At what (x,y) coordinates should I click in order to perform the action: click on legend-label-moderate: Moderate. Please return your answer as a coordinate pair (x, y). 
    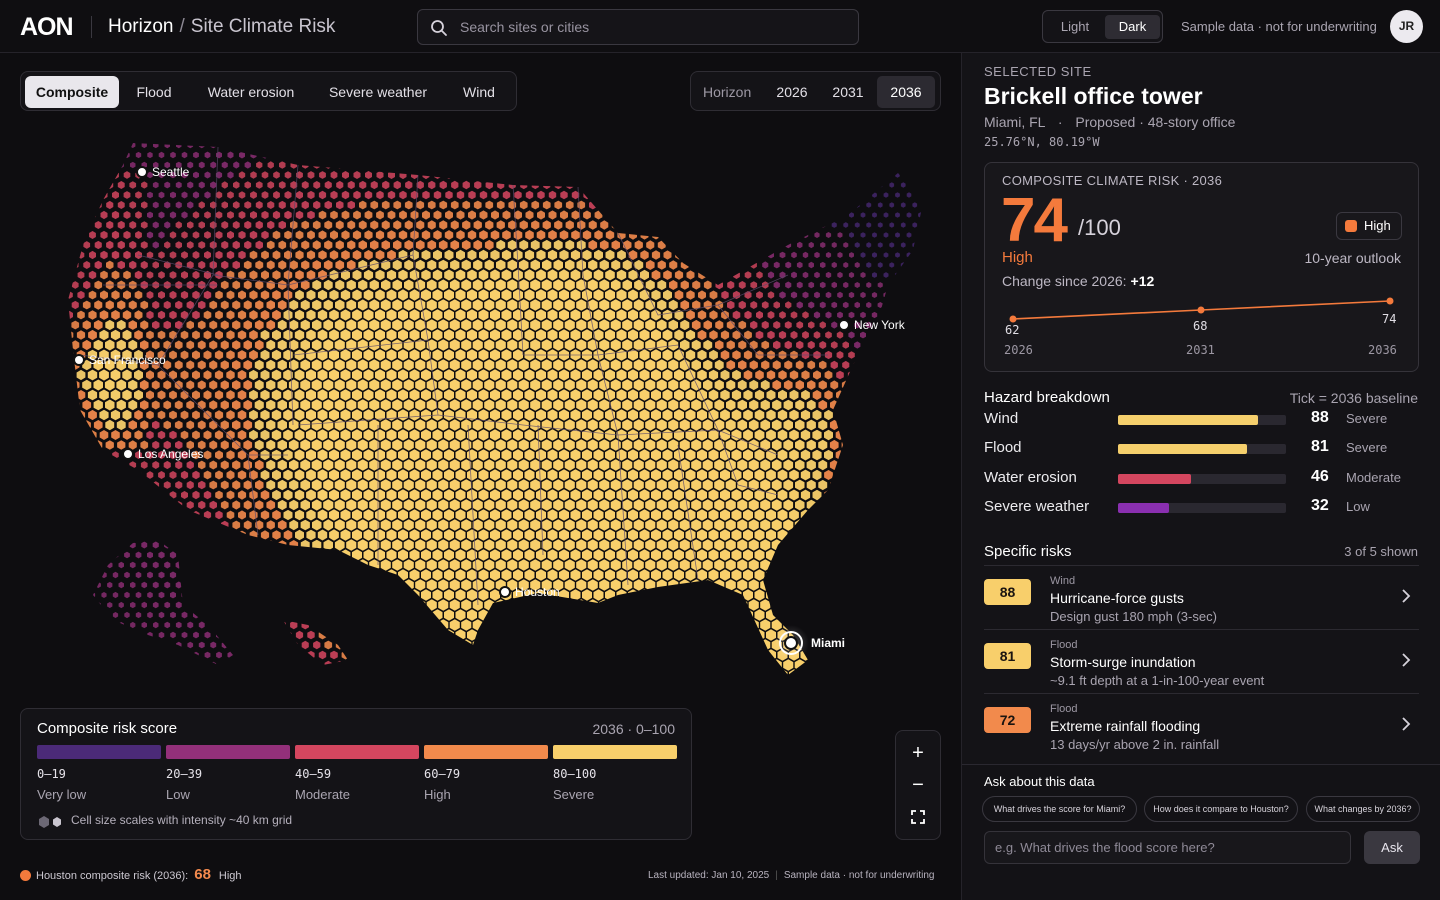
    Looking at the image, I should click on (322, 794).